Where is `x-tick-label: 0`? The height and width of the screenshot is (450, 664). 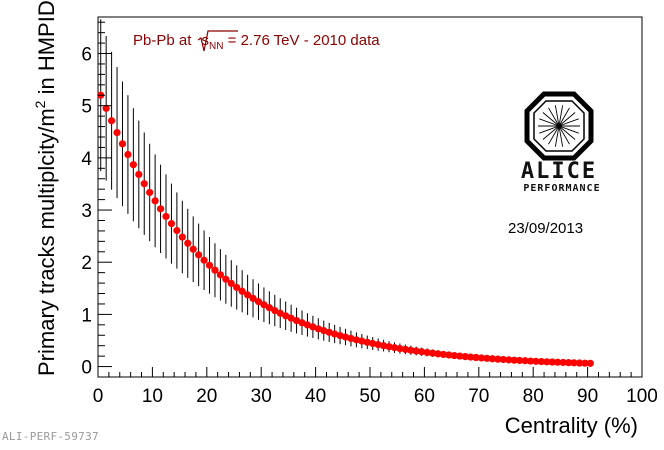
x-tick-label: 0 is located at coordinates (98, 396).